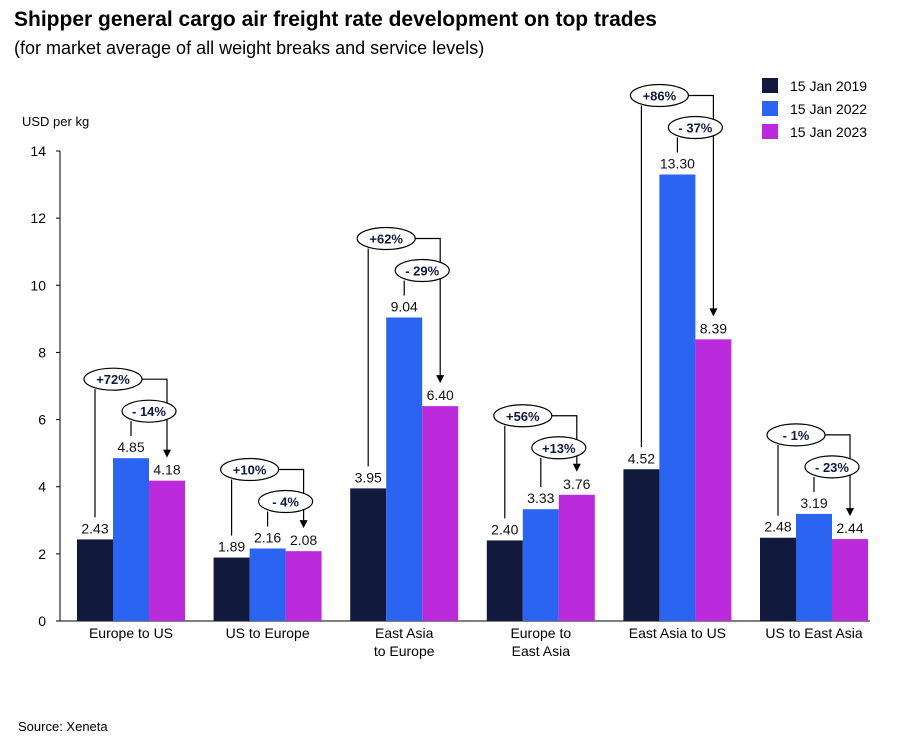 The height and width of the screenshot is (741, 900). What do you see at coordinates (42, 621) in the screenshot?
I see `y-tick-label: 0` at bounding box center [42, 621].